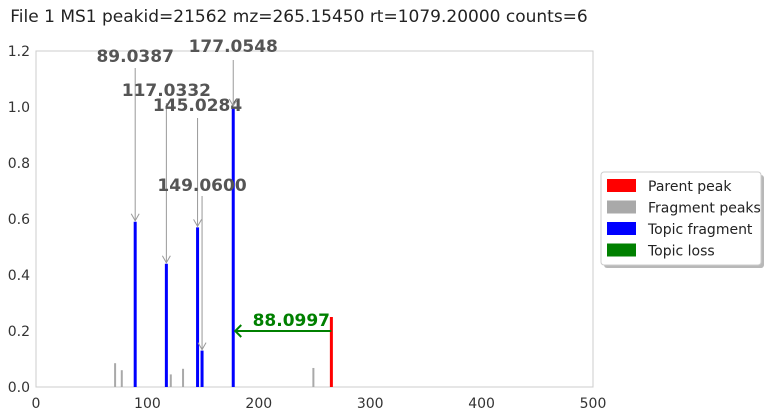 This screenshot has width=770, height=415. I want to click on y-tick-label: 0.8, so click(19, 164).